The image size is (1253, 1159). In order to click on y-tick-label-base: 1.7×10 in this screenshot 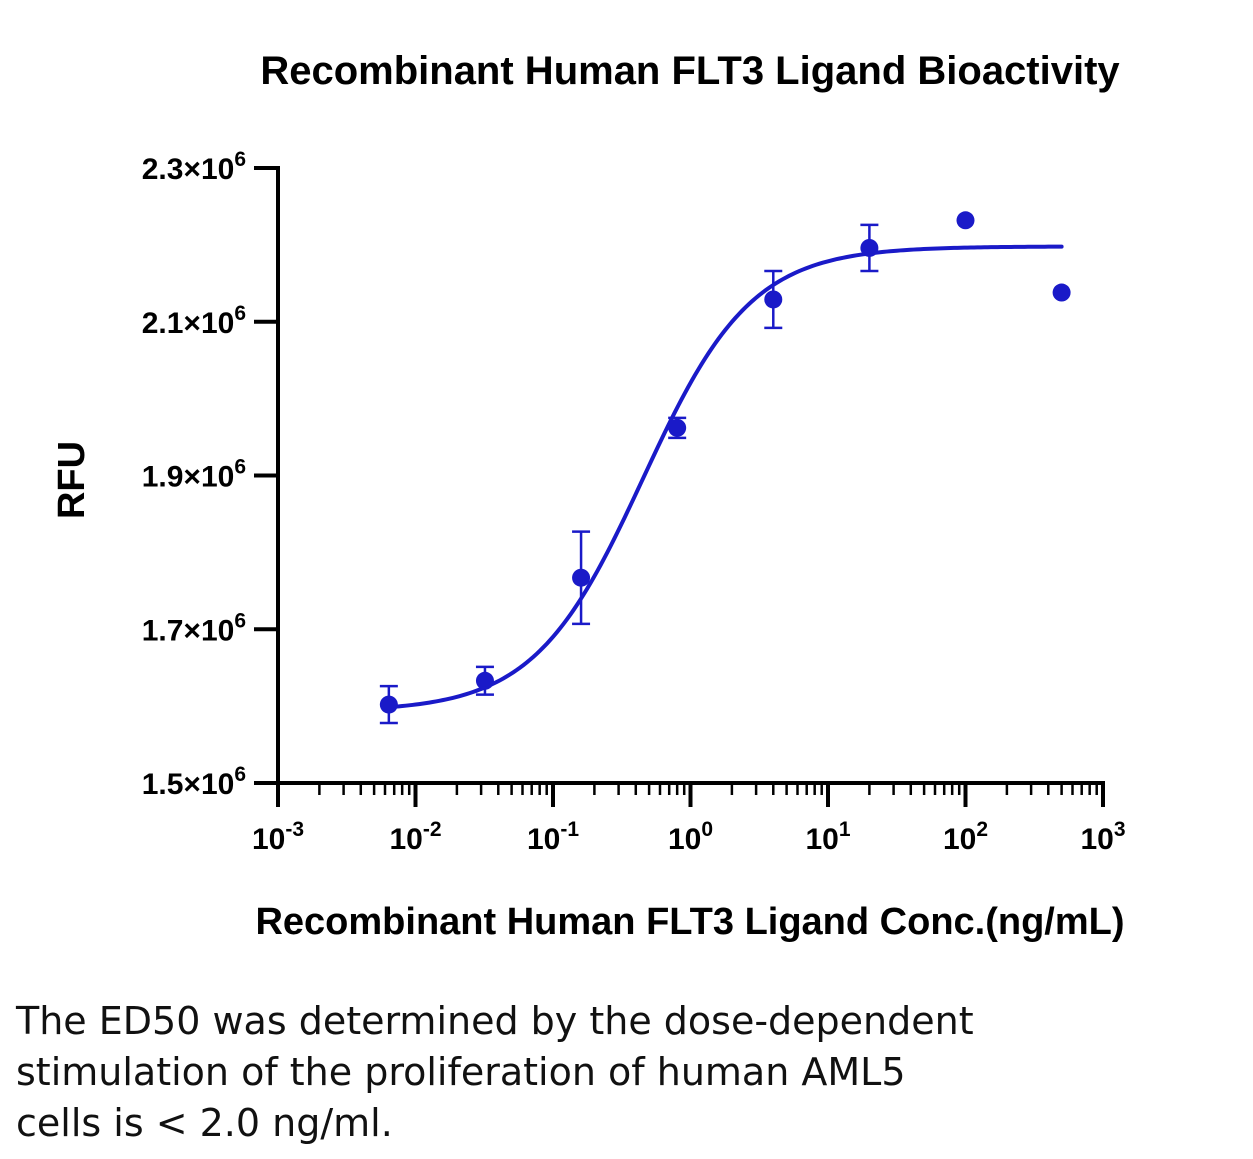, I will do `click(188, 630)`.